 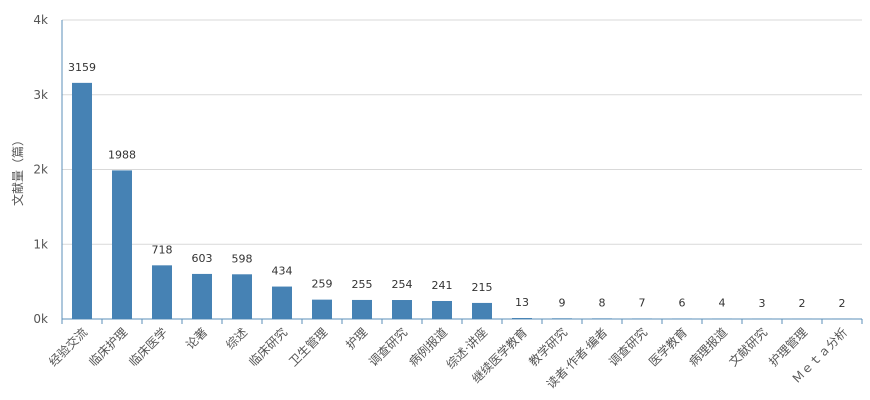 I want to click on data-label: 598, so click(x=242, y=258).